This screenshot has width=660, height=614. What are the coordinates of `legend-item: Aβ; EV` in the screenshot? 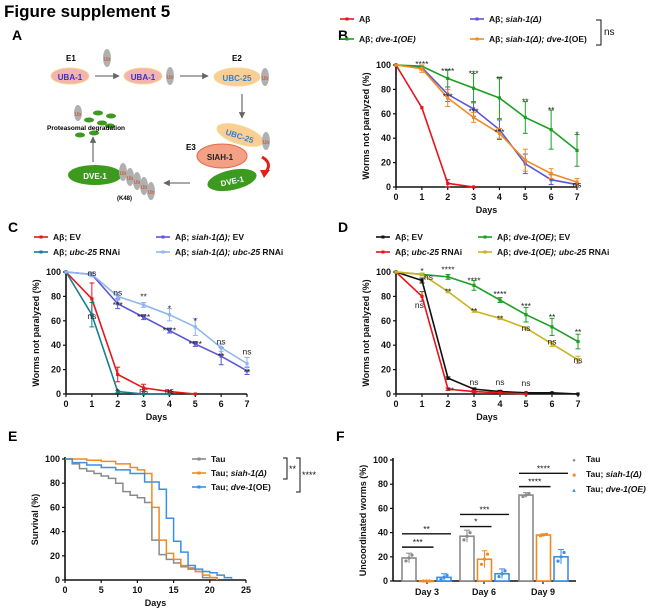 It's located at (399, 237).